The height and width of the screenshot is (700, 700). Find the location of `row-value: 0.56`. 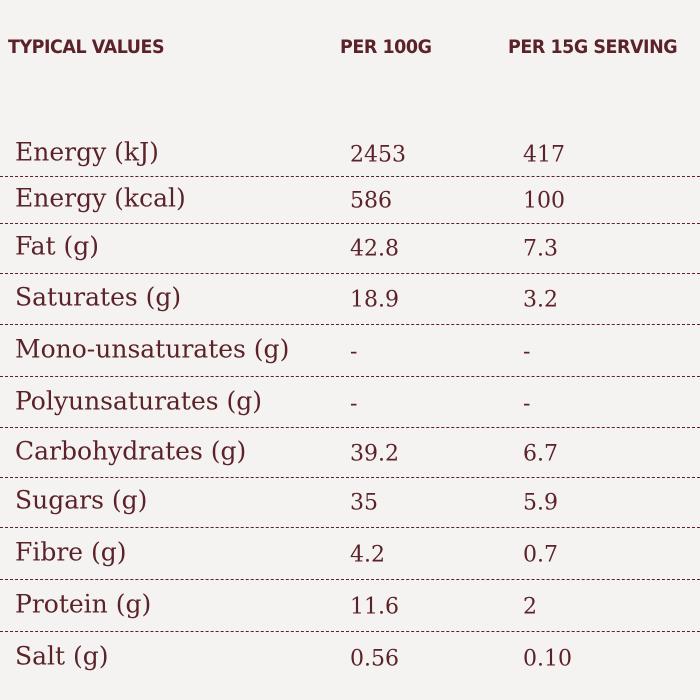

row-value: 0.56 is located at coordinates (374, 659).